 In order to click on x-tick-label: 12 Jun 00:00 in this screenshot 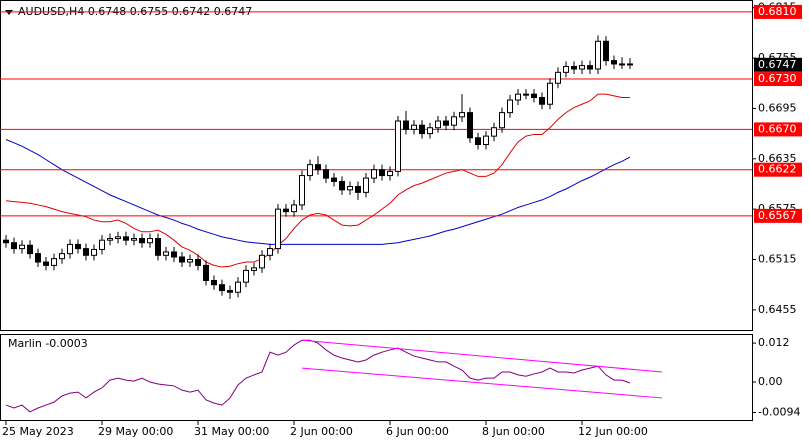, I will do `click(613, 431)`.